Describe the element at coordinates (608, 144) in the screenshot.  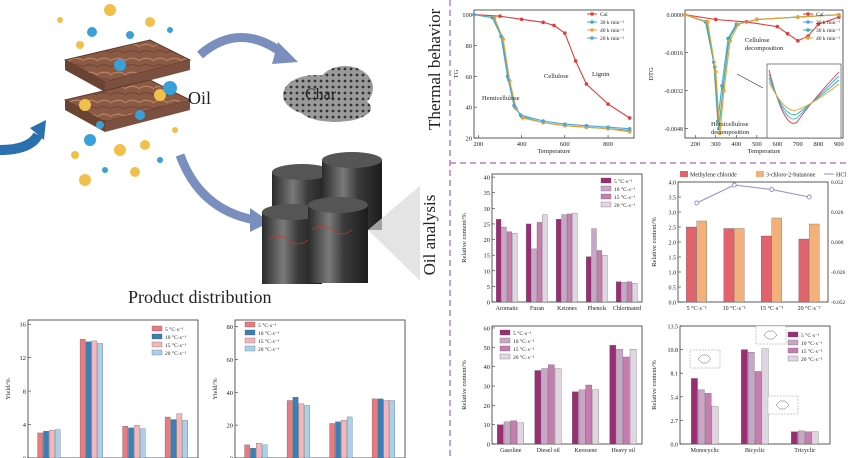
I see `x-tick-label: 800` at that location.